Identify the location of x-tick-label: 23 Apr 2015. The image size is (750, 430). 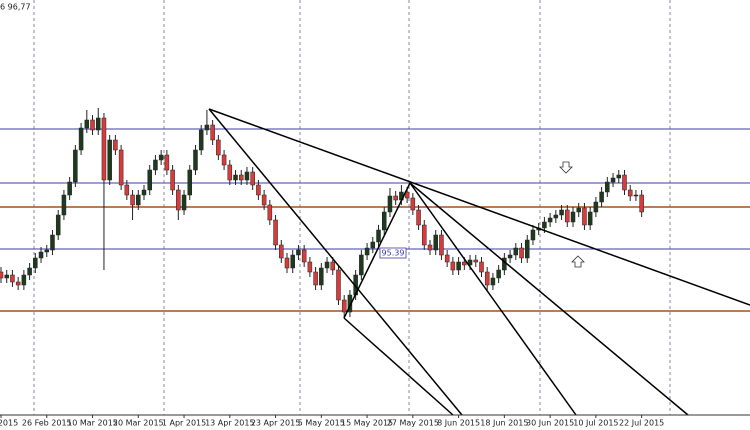
(275, 423).